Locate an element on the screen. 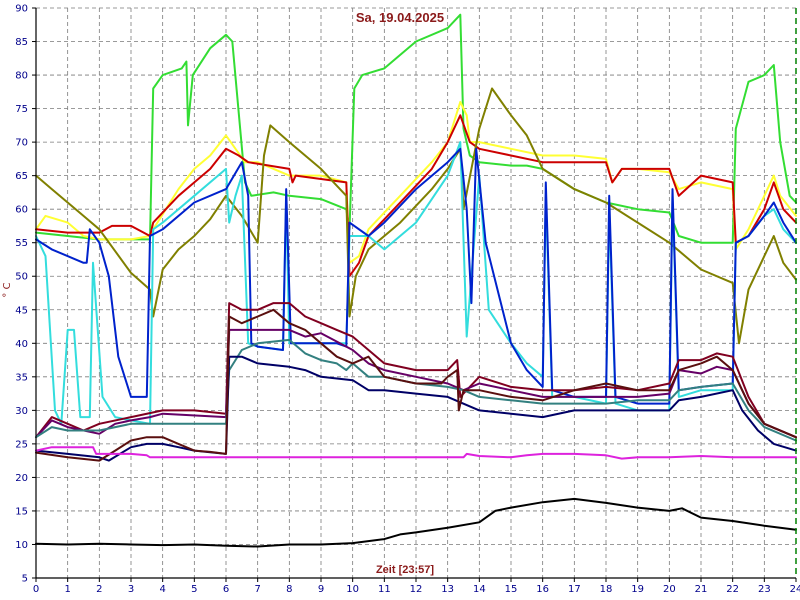 The height and width of the screenshot is (600, 800). y-tick-label: 75 is located at coordinates (21, 109).